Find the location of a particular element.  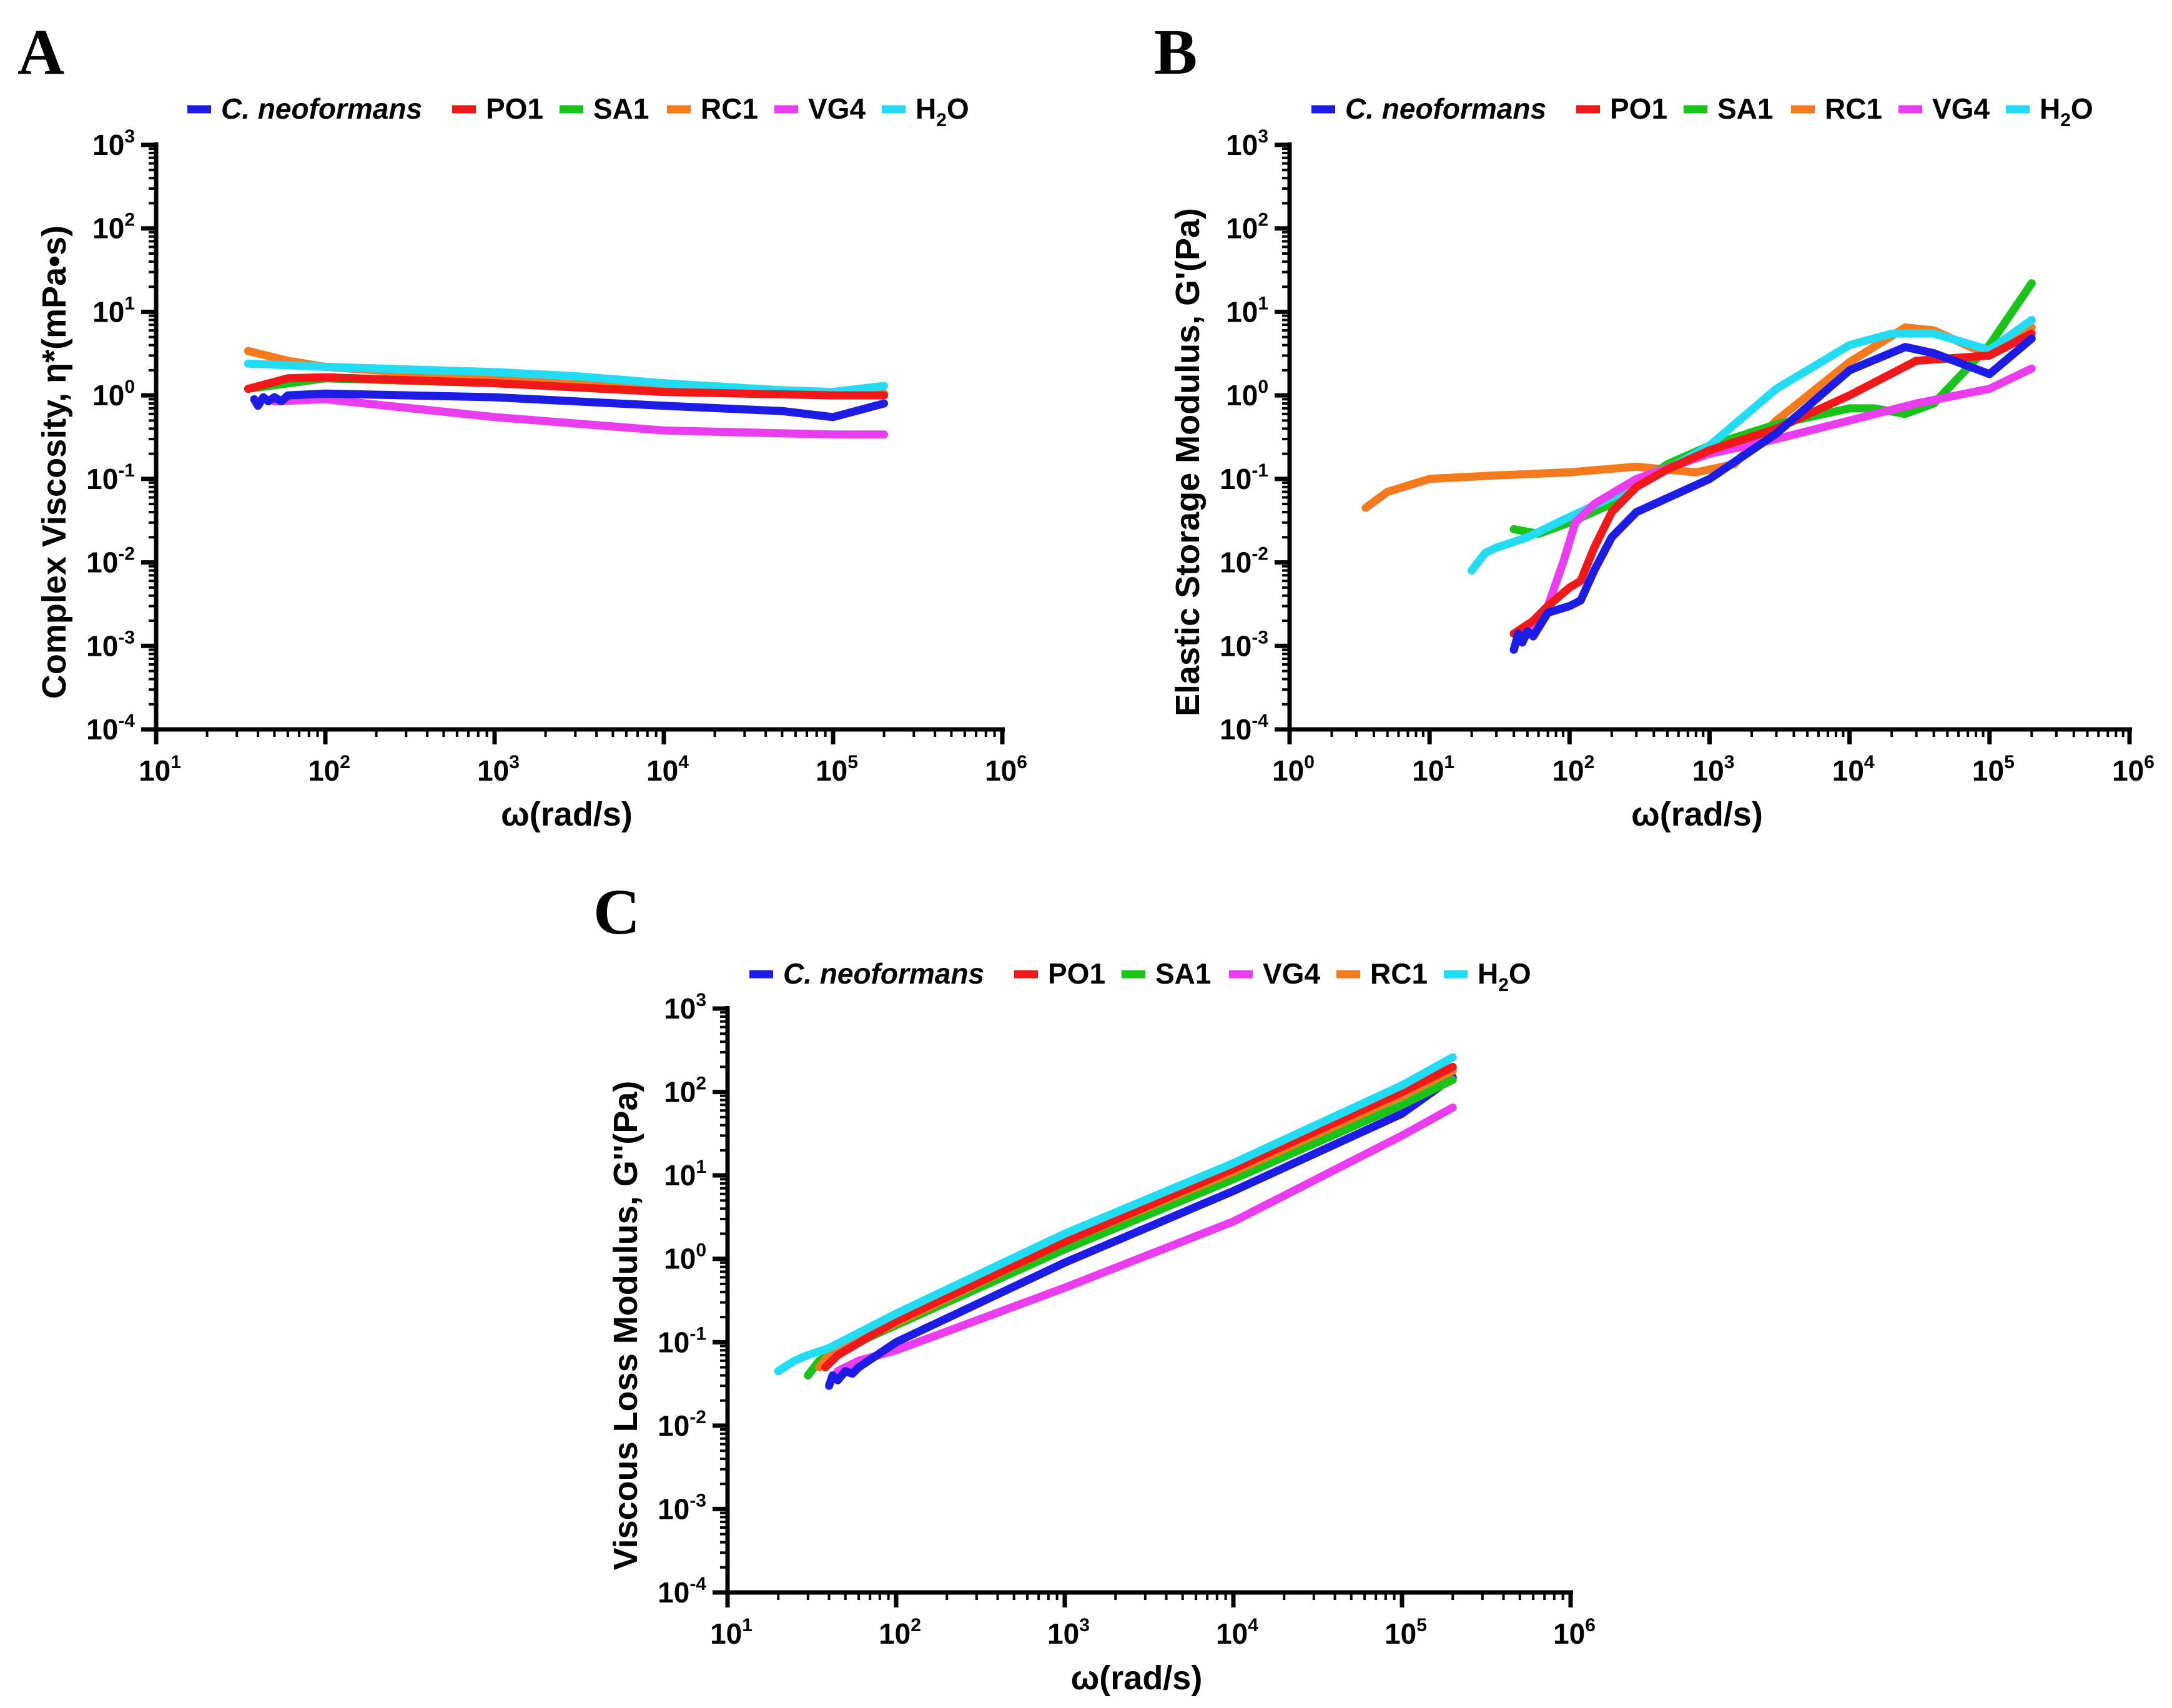

y-tick-exponent: 3 is located at coordinates (129, 136).